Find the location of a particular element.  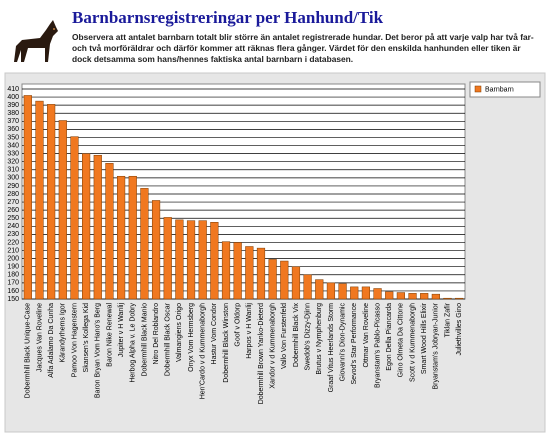

x-tick-label: Nitro Del Roblandro is located at coordinates (156, 334).